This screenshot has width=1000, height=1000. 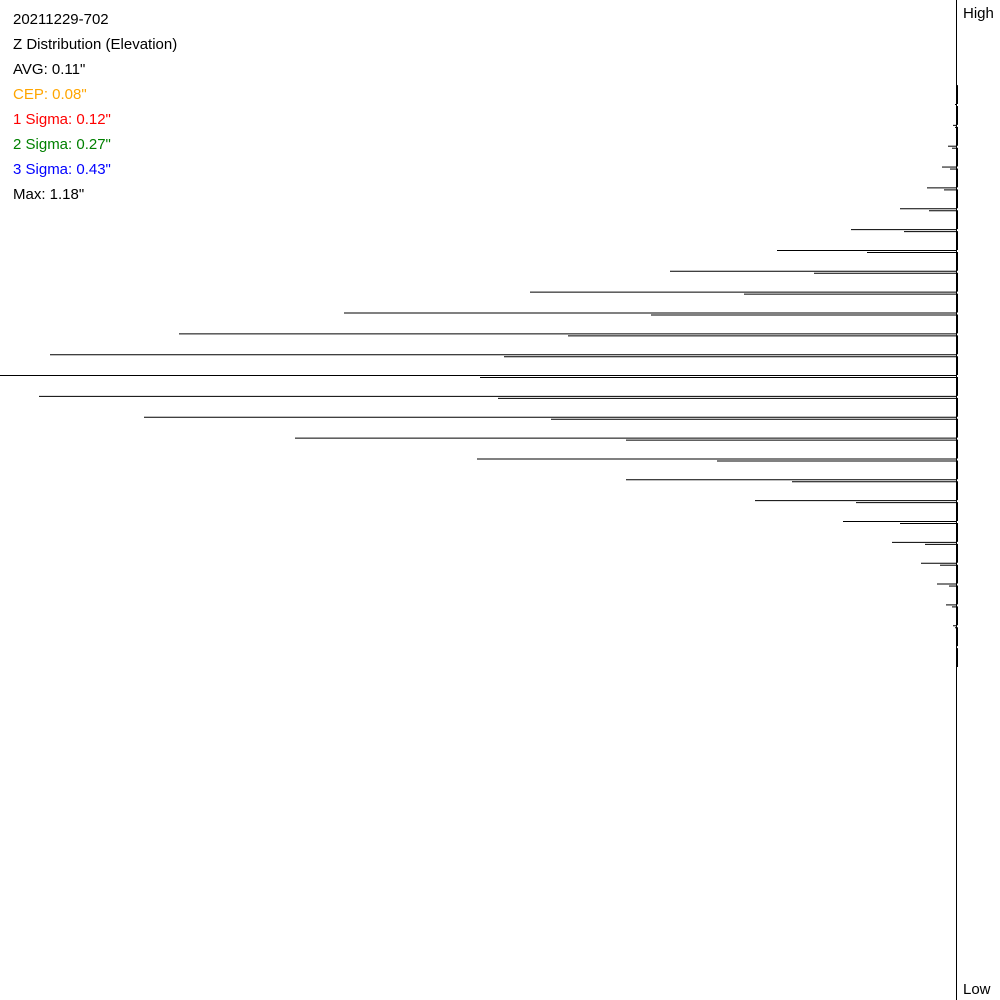 What do you see at coordinates (977, 989) in the screenshot?
I see `axis-bottom-label: Low` at bounding box center [977, 989].